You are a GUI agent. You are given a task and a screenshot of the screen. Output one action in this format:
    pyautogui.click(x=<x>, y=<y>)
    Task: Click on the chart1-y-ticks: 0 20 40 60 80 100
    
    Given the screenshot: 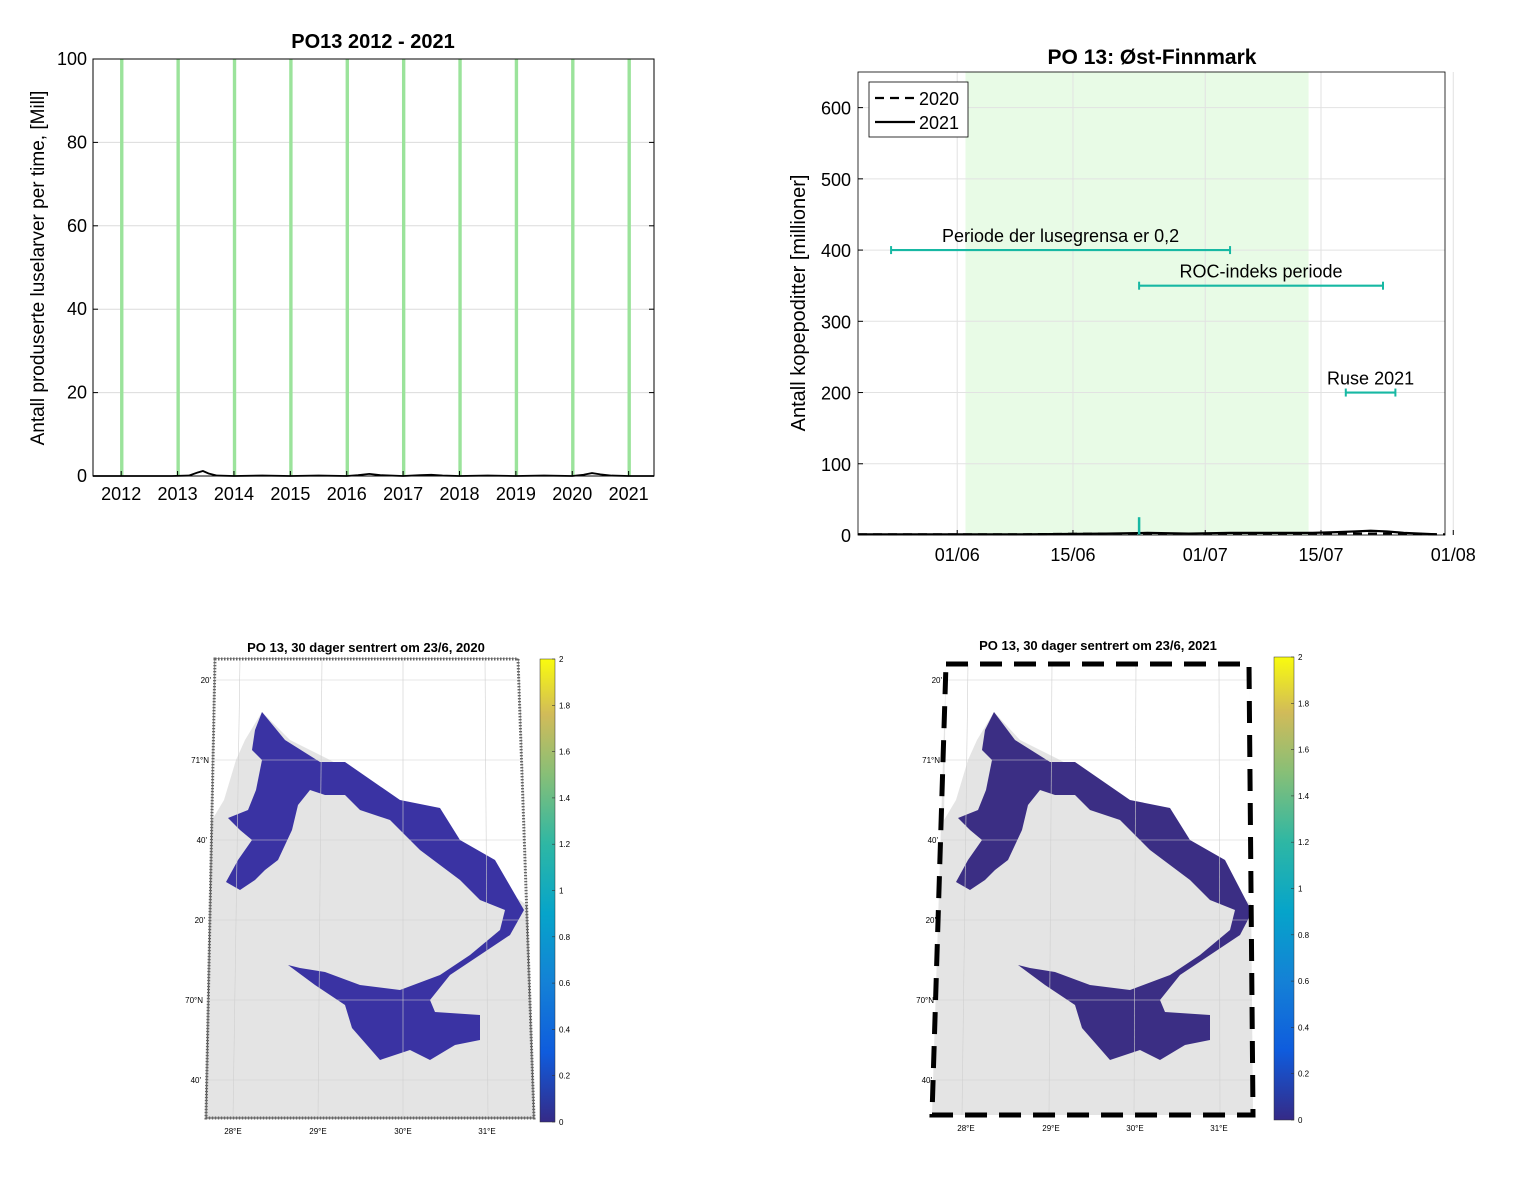 What is the action you would take?
    pyautogui.click(x=355, y=267)
    